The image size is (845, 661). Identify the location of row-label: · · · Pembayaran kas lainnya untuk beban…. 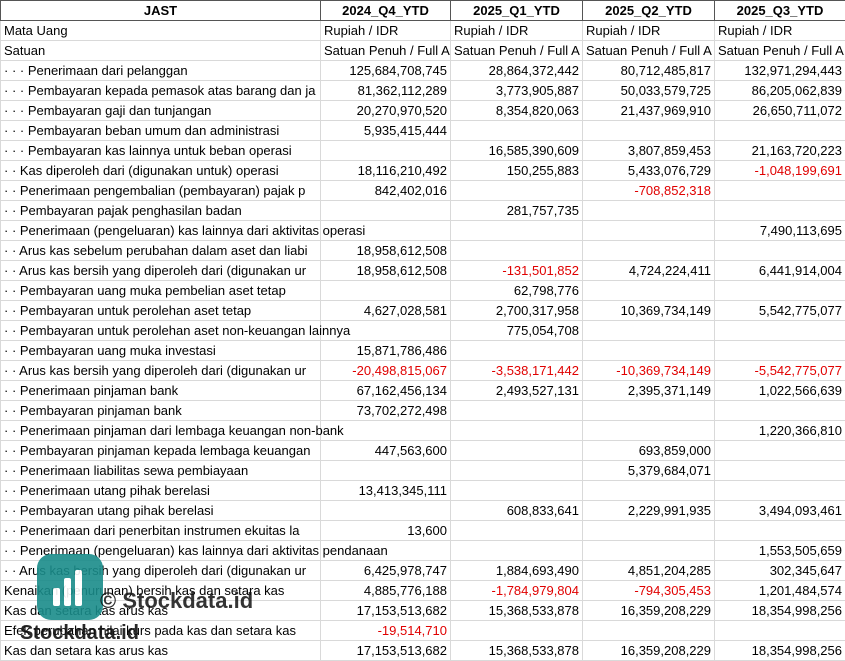
(160, 150).